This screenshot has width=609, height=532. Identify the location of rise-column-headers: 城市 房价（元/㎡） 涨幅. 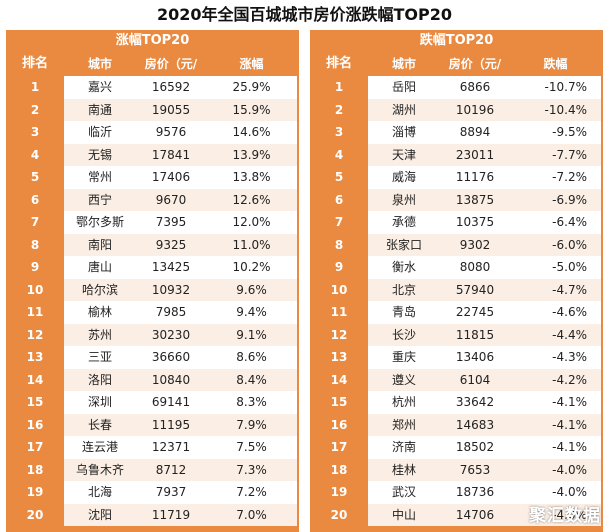
(180, 73).